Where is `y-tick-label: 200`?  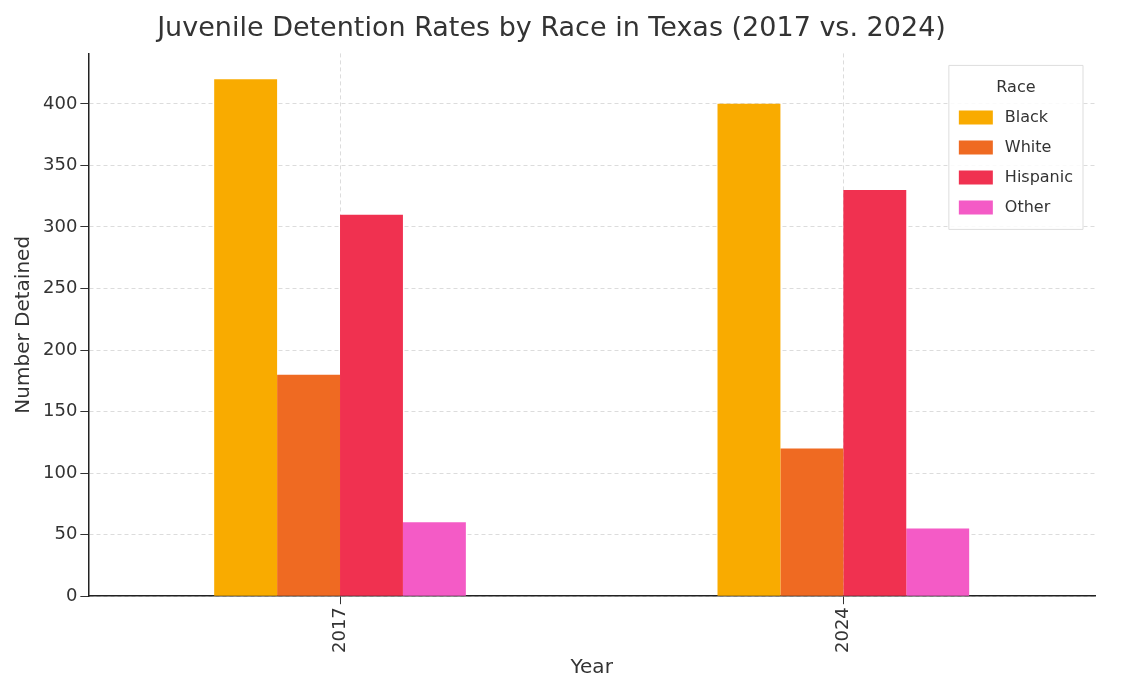 y-tick-label: 200 is located at coordinates (60, 348).